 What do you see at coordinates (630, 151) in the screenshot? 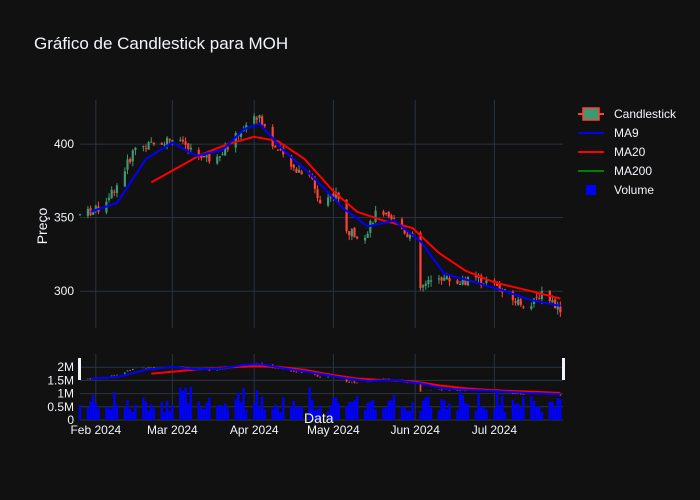
I see `legend-label-ma20: MA20` at bounding box center [630, 151].